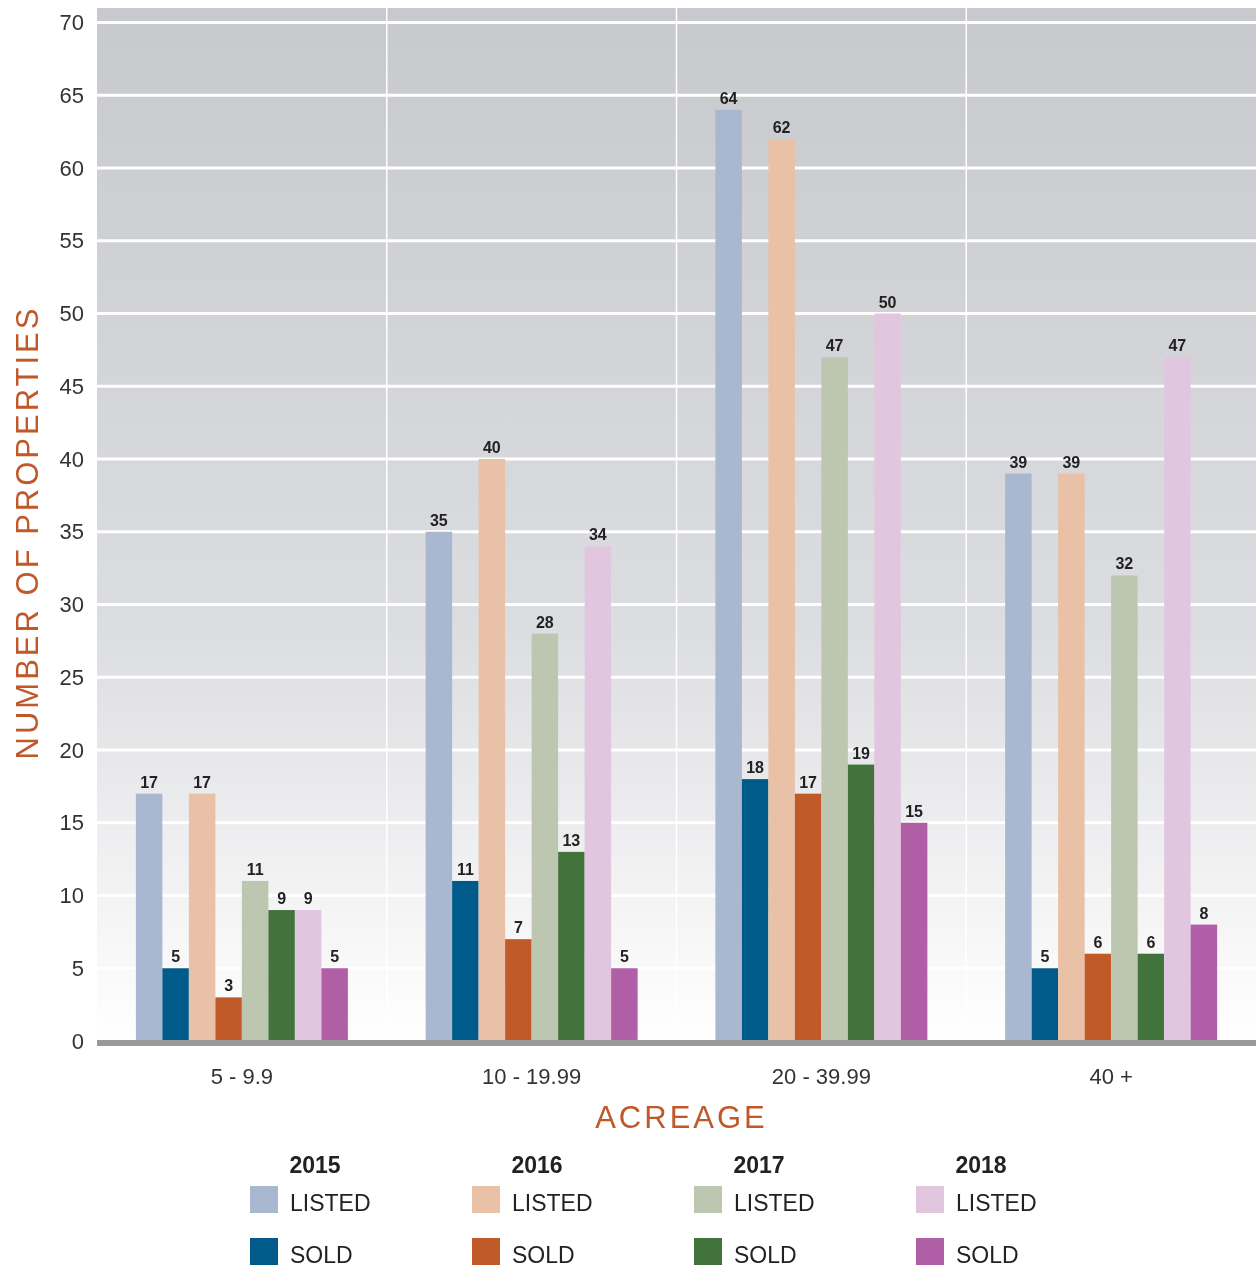 The width and height of the screenshot is (1256, 1266). What do you see at coordinates (759, 1165) in the screenshot?
I see `text: 2017` at bounding box center [759, 1165].